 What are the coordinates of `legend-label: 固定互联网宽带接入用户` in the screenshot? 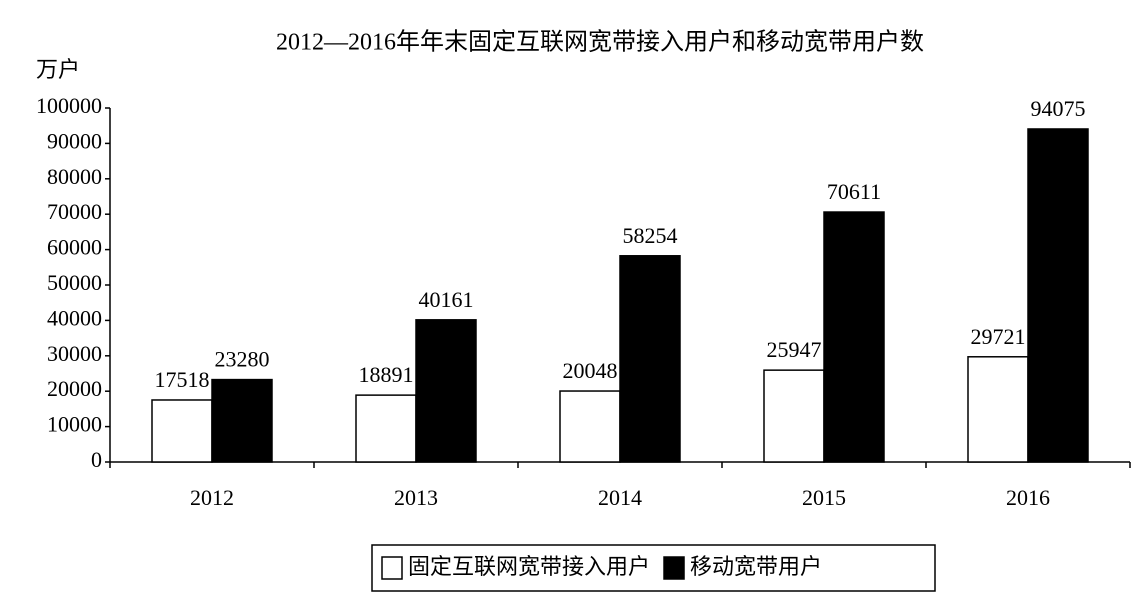 It's located at (529, 566).